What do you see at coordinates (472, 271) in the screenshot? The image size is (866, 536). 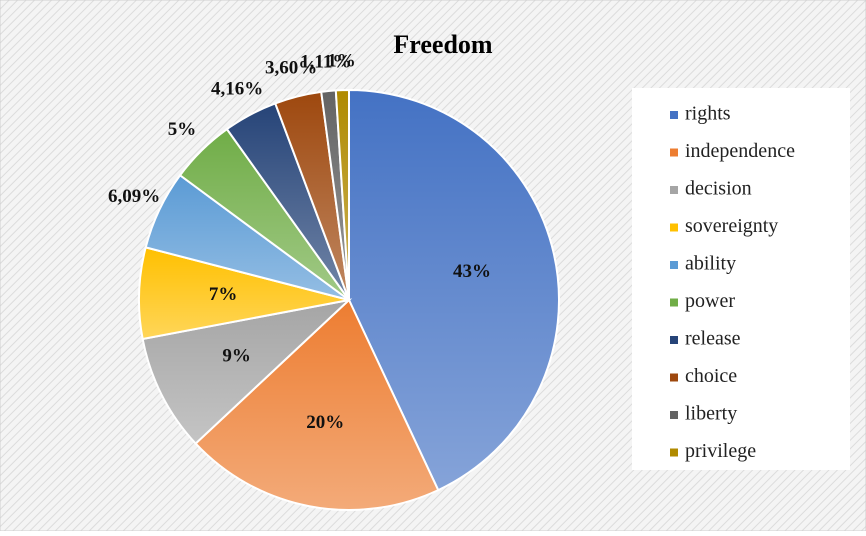 I see `data-label: 43%` at bounding box center [472, 271].